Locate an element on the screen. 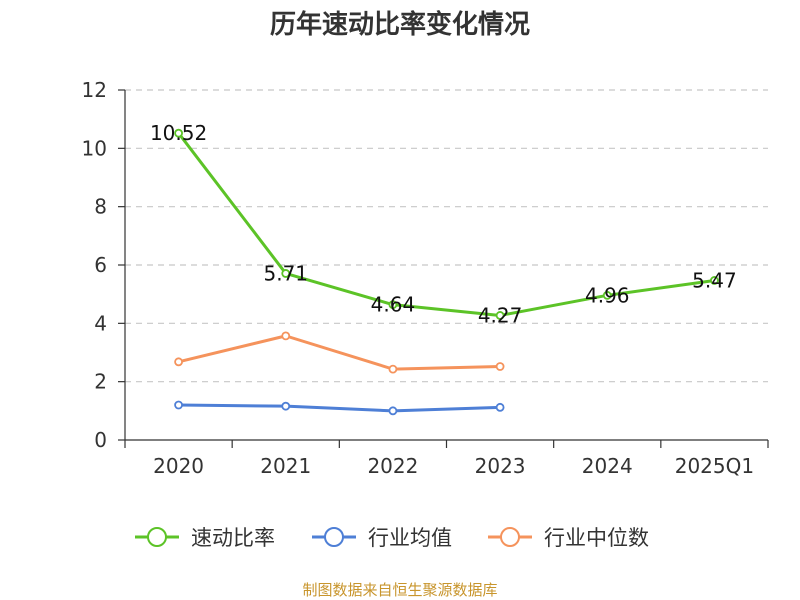  x-tick-label: 2025Q1 is located at coordinates (714, 466).